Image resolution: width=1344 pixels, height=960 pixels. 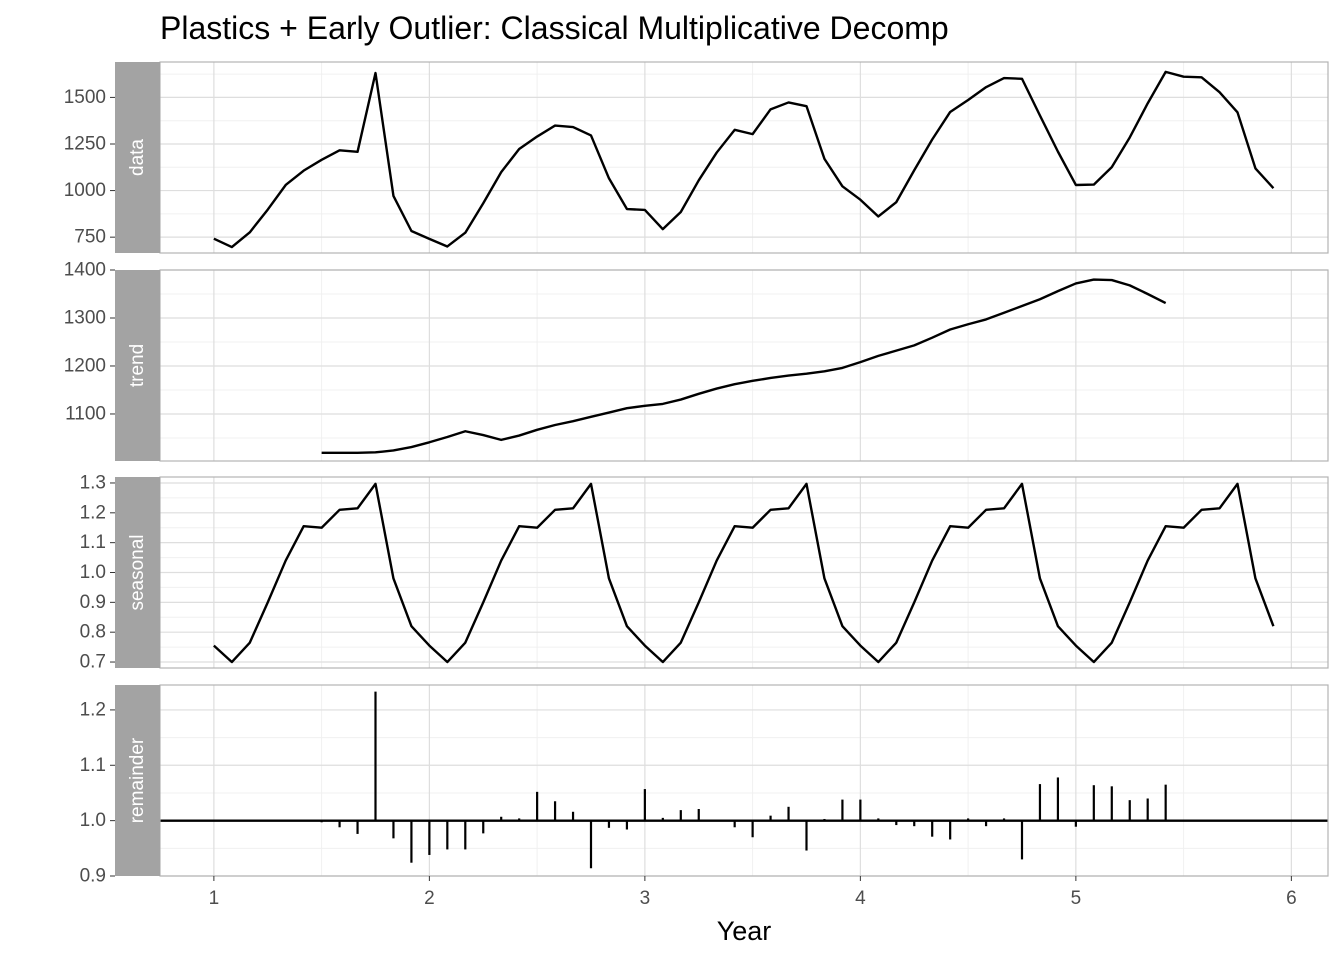 What do you see at coordinates (1291, 898) in the screenshot?
I see `x-tick-label: 6` at bounding box center [1291, 898].